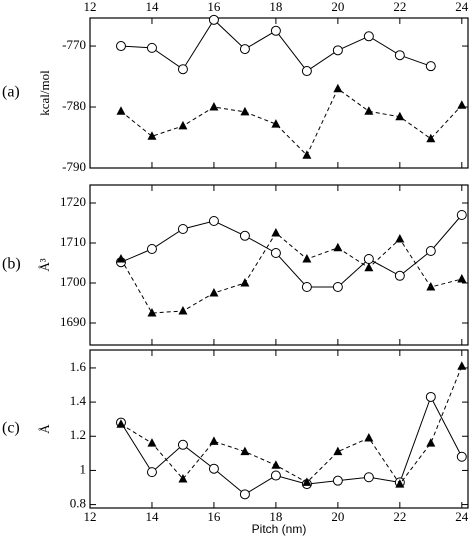  What do you see at coordinates (44, 264) in the screenshot?
I see `y-axis-label: Å³` at bounding box center [44, 264].